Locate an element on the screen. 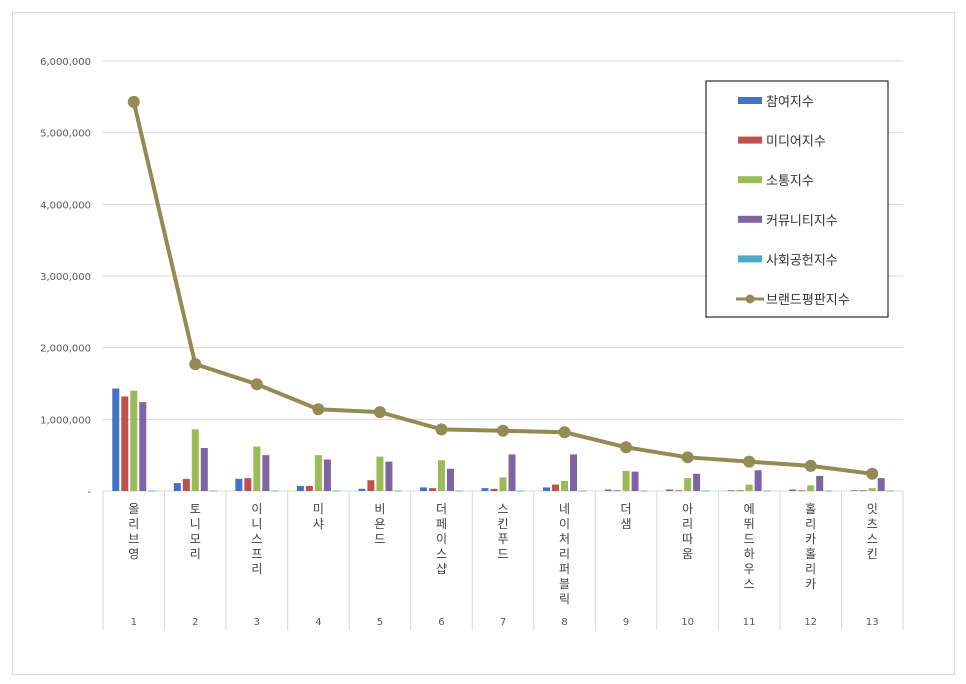  y-tick-label: 5,000,000 is located at coordinates (65, 134).